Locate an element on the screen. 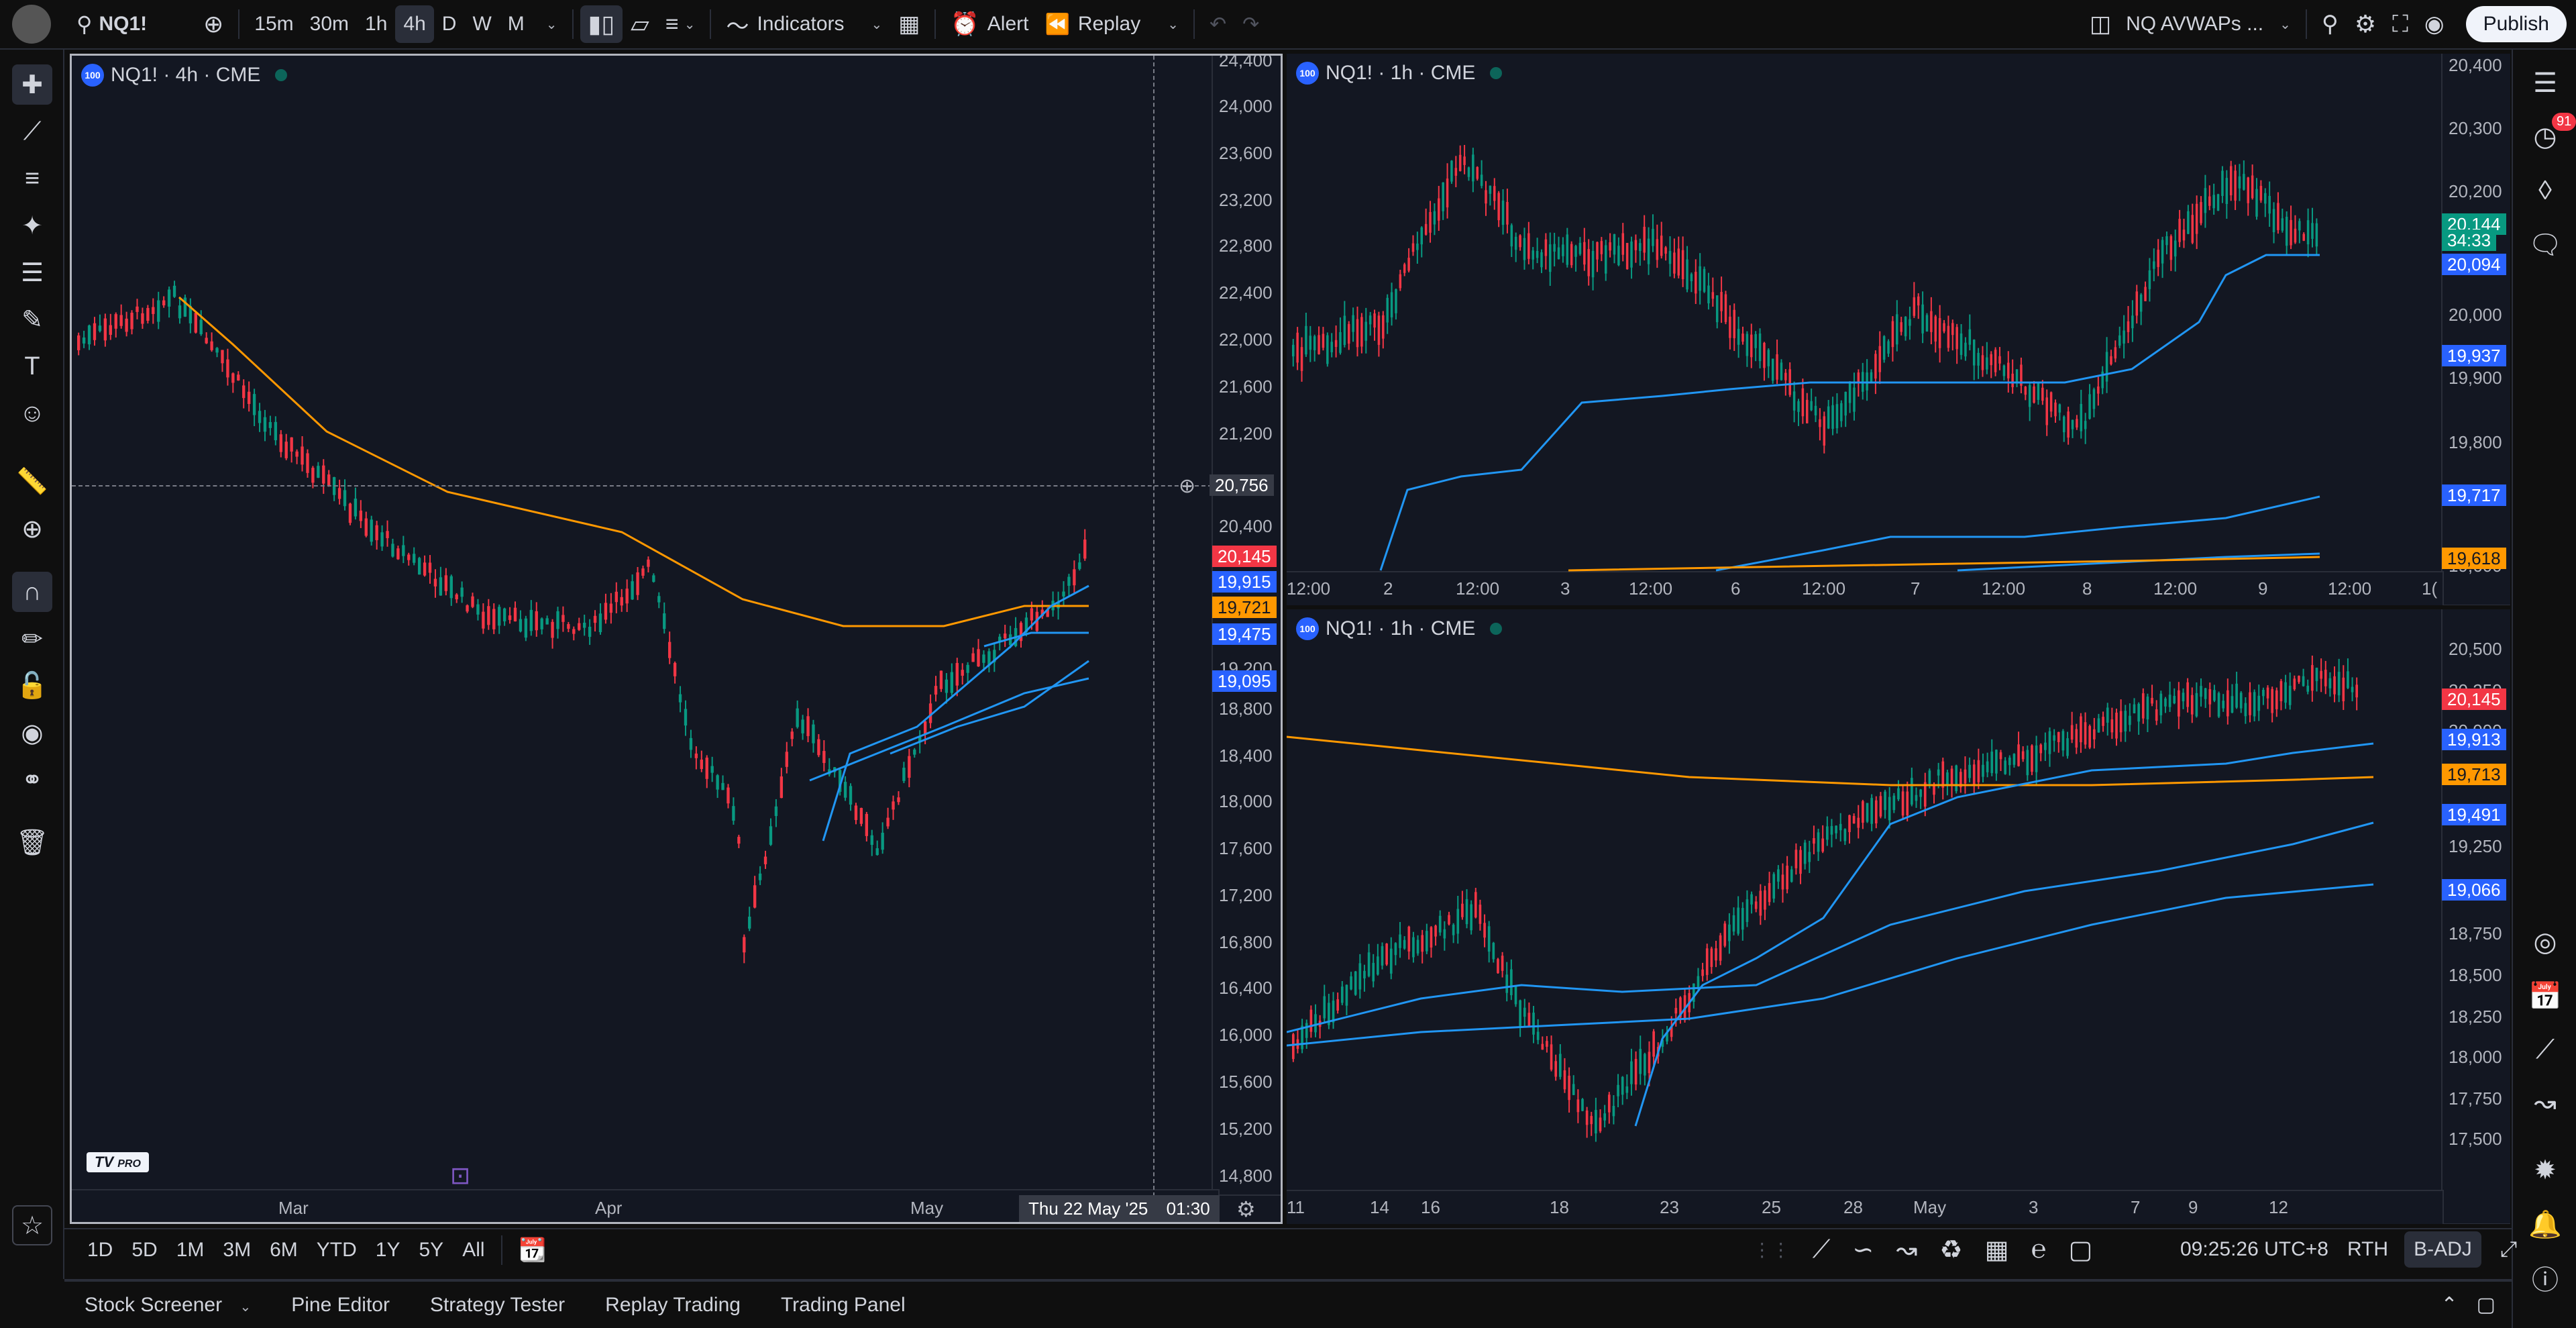 The height and width of the screenshot is (1328, 2576). emoji-tool: ☺ is located at coordinates (32, 413).